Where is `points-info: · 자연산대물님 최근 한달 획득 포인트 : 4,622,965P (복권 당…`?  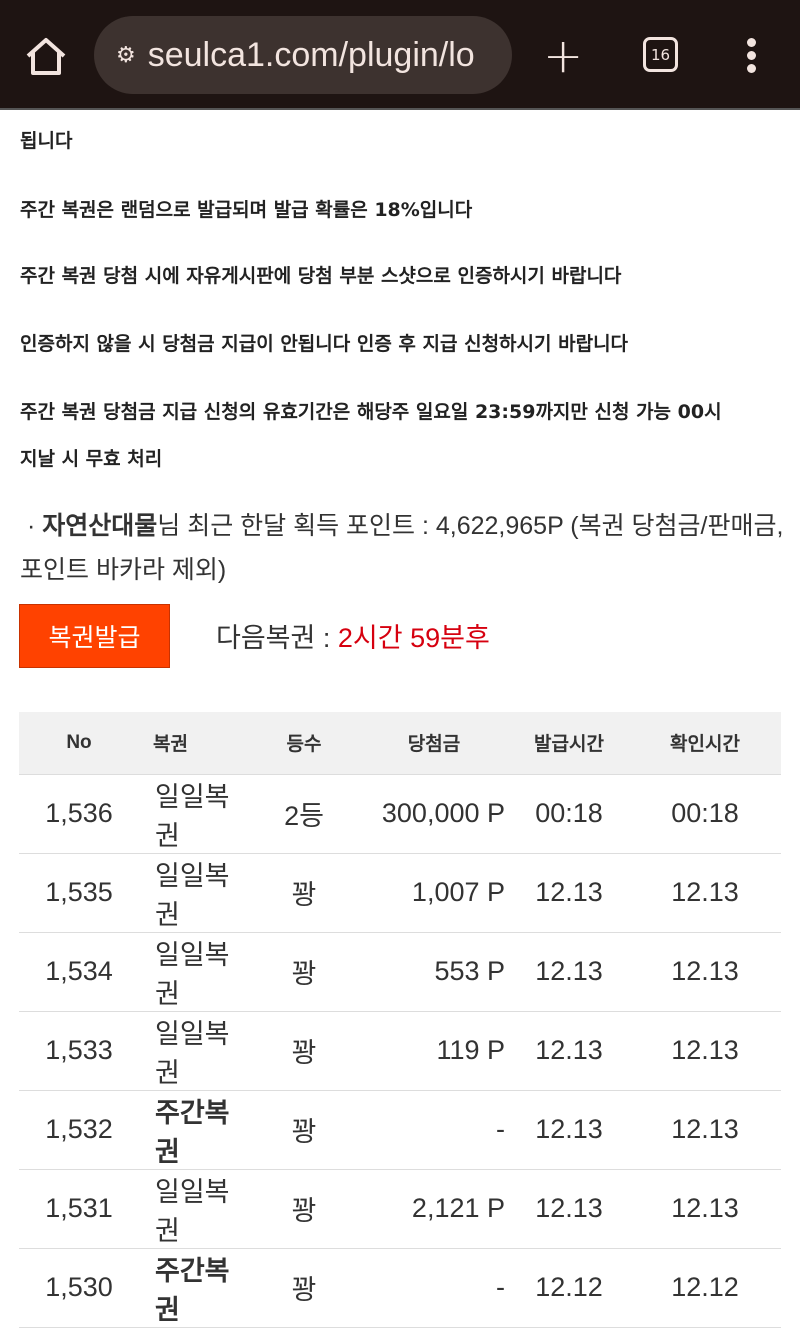 points-info: · 자연산대물님 최근 한달 획득 포인트 : 4,622,965P (복권 당… is located at coordinates (405, 548).